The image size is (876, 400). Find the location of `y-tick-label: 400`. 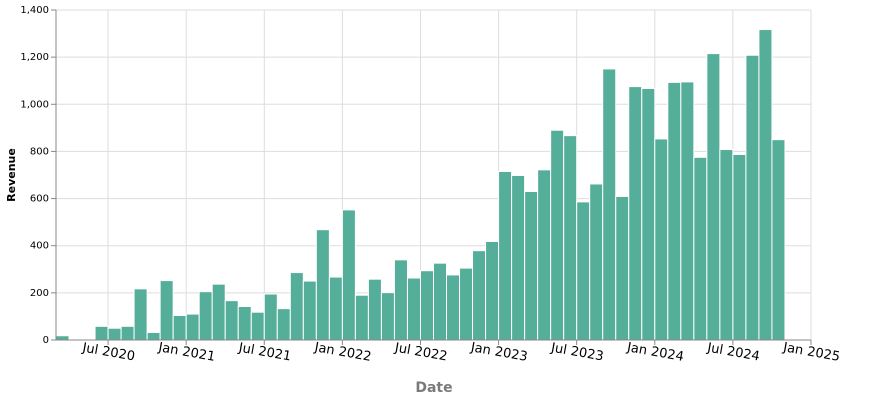

y-tick-label: 400 is located at coordinates (39, 246).